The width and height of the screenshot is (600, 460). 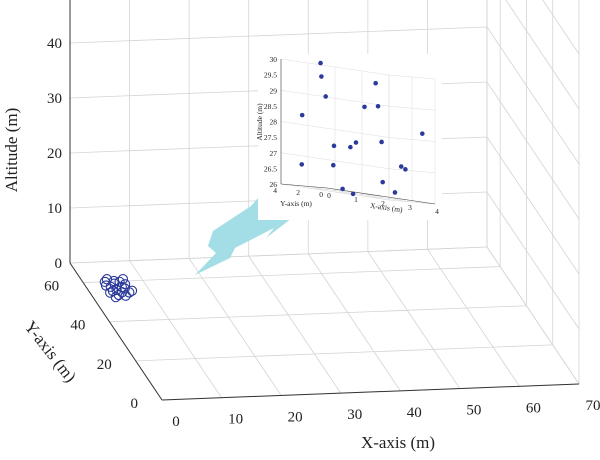 What do you see at coordinates (275, 190) in the screenshot?
I see `inset-y-tick-label: 4` at bounding box center [275, 190].